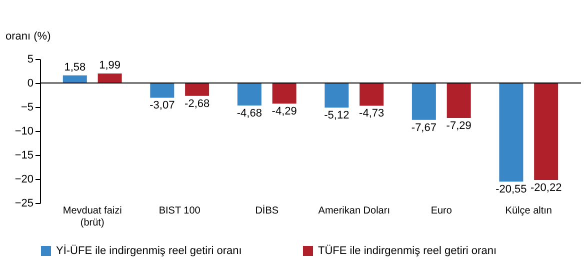  What do you see at coordinates (546, 188) in the screenshot?
I see `data-label: -20,22` at bounding box center [546, 188].